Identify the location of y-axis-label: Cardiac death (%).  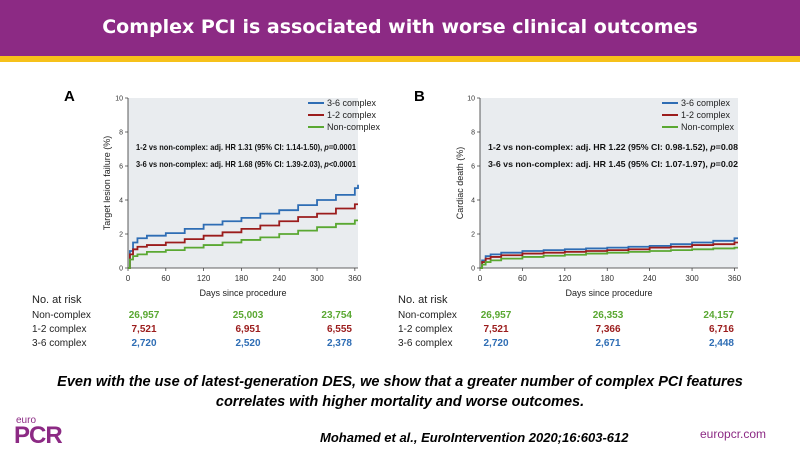
(460, 183).